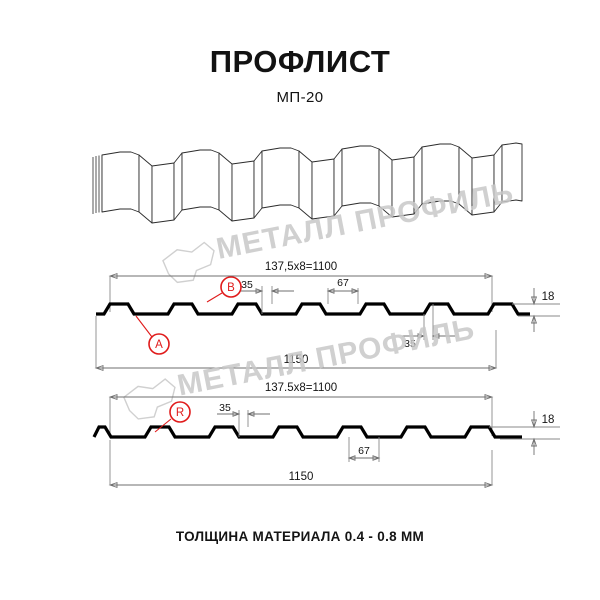  Describe the element at coordinates (300, 536) in the screenshot. I see `material-thickness-note: ТОЛЩИНА МАТЕРИАЛА 0.4 - 0.8 ММ` at that location.